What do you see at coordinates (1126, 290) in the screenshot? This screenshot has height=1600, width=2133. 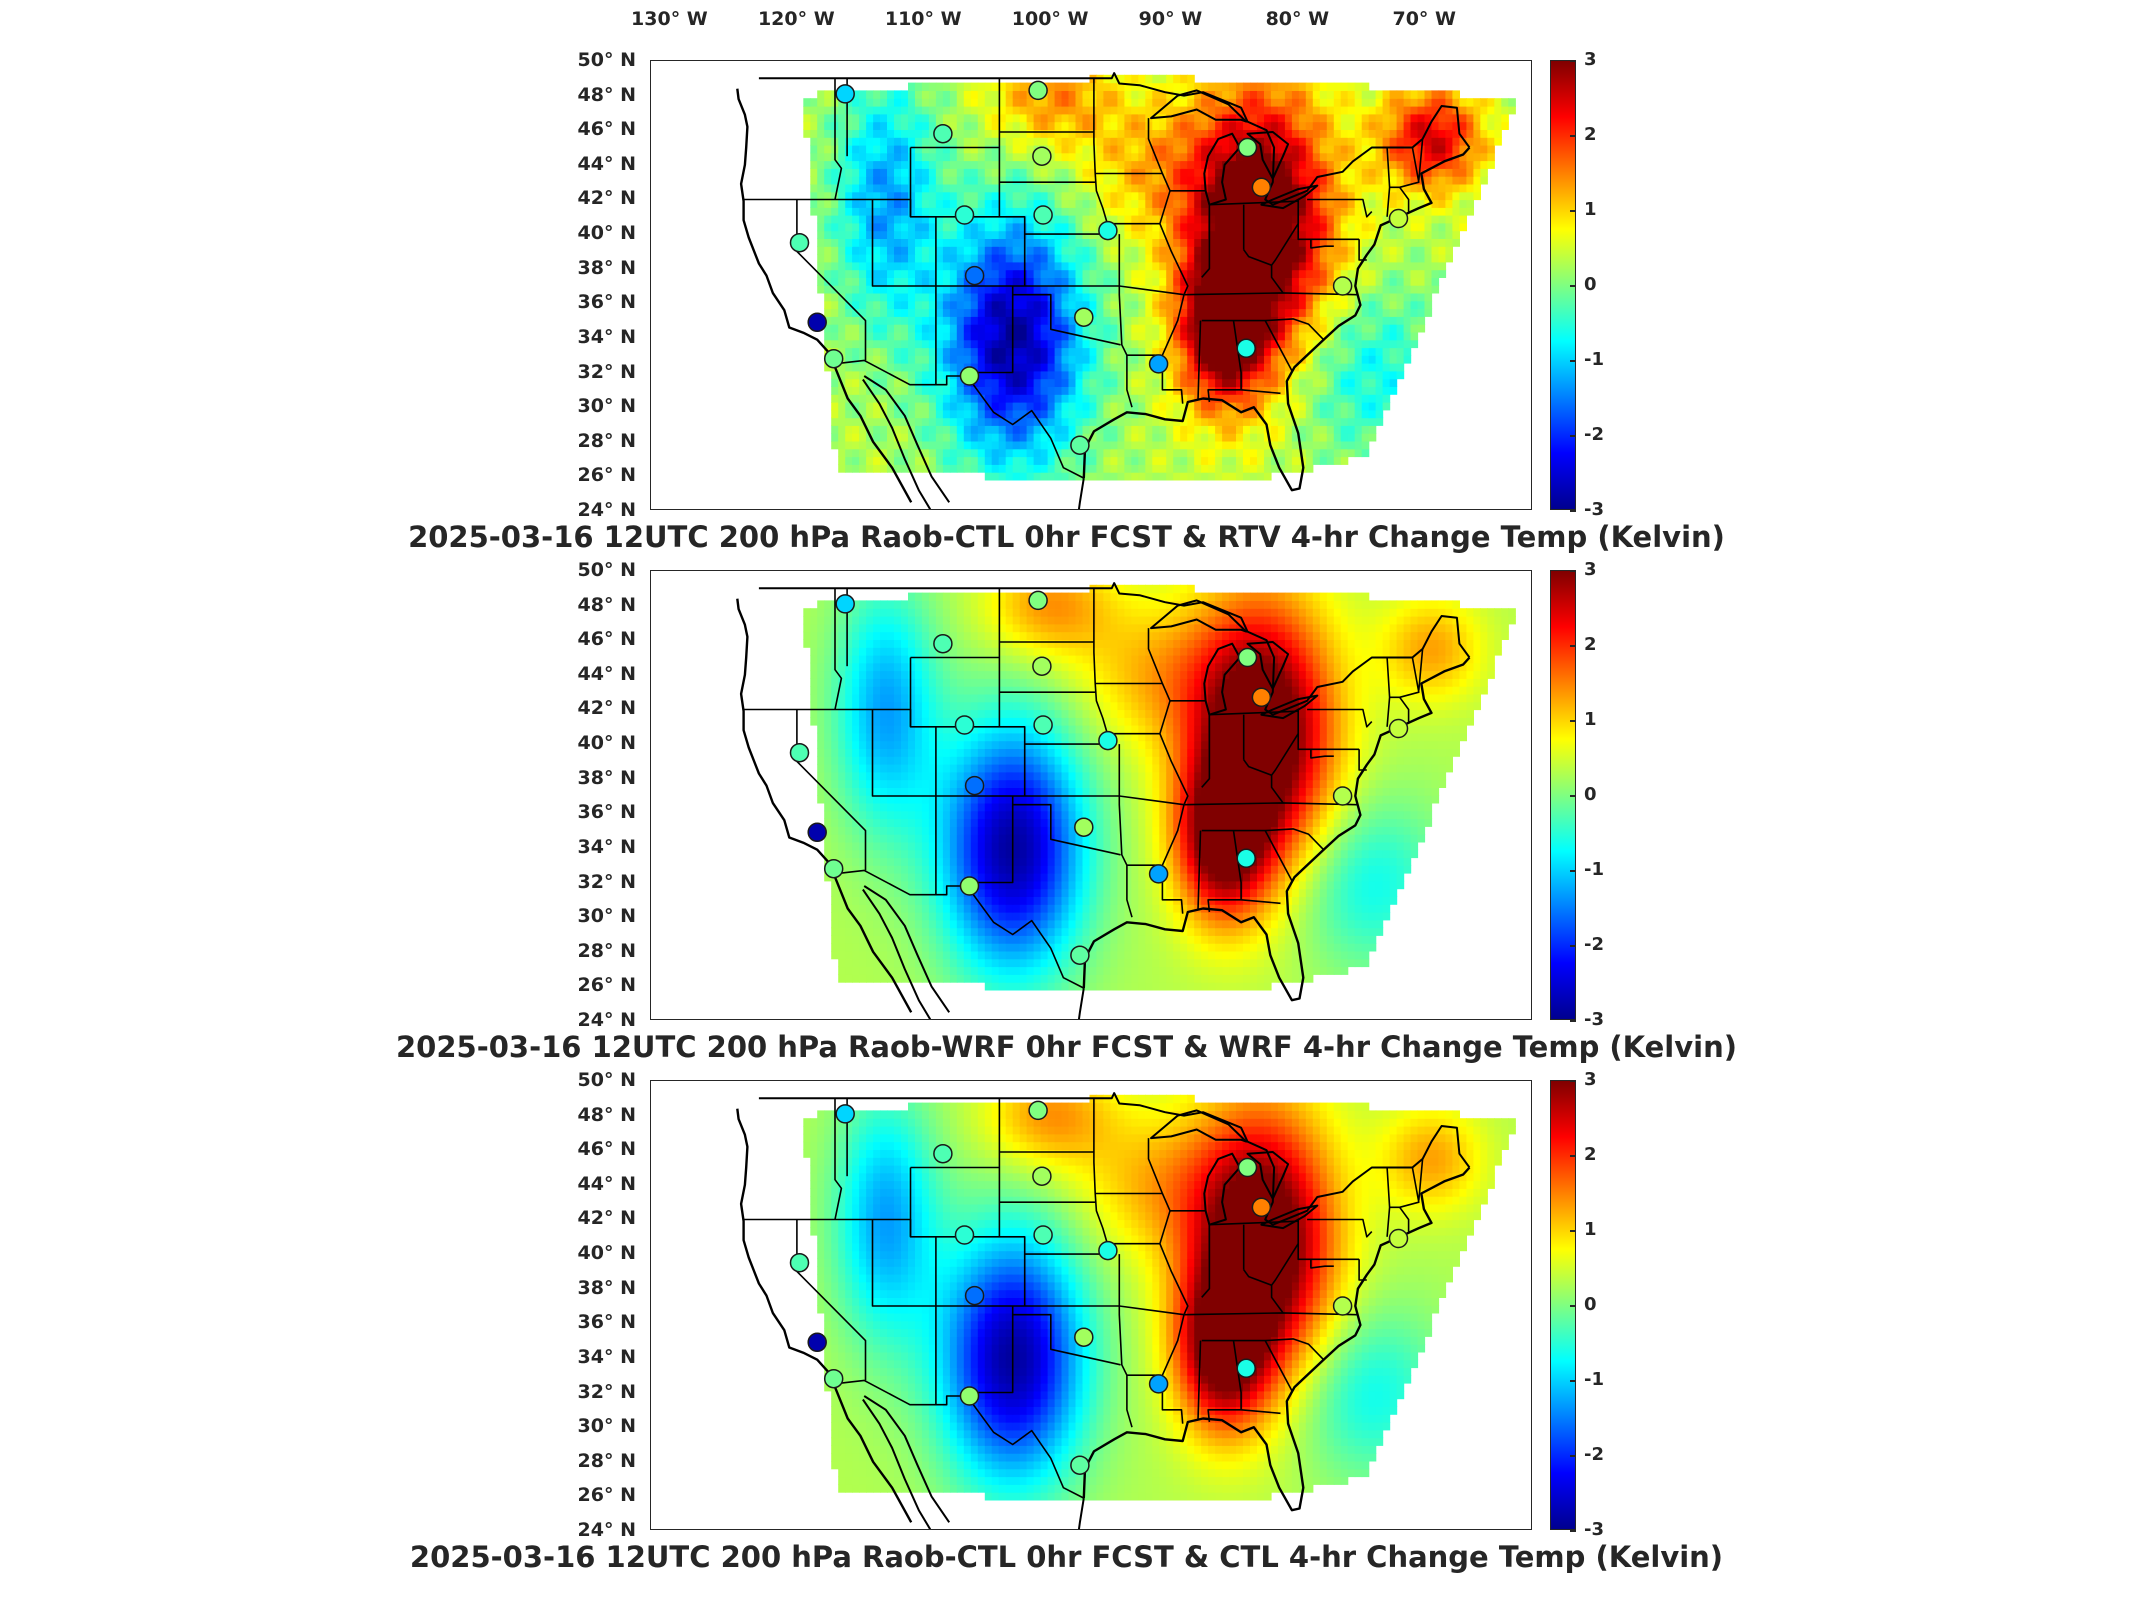 I see `temperature-change-map` at bounding box center [1126, 290].